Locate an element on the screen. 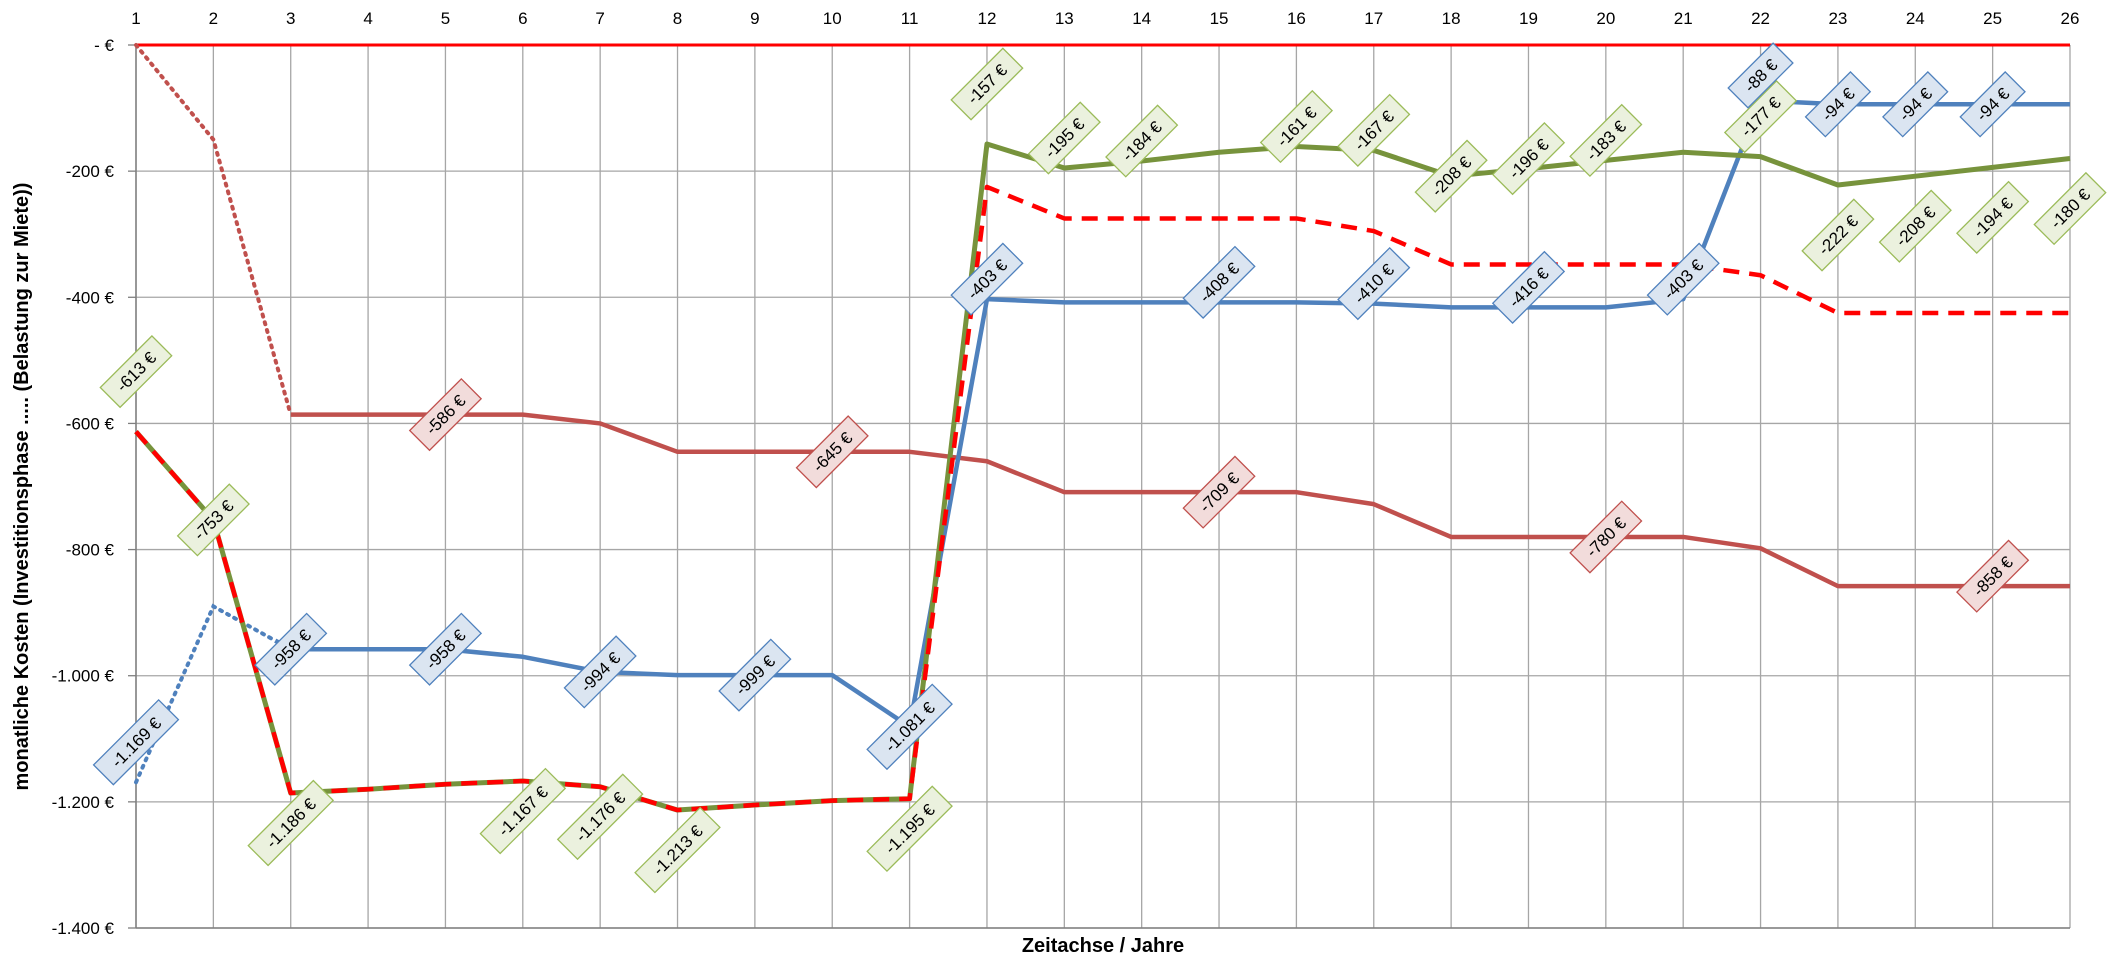 This screenshot has height=956, width=2111. x-tick-label: 24 is located at coordinates (1915, 18).